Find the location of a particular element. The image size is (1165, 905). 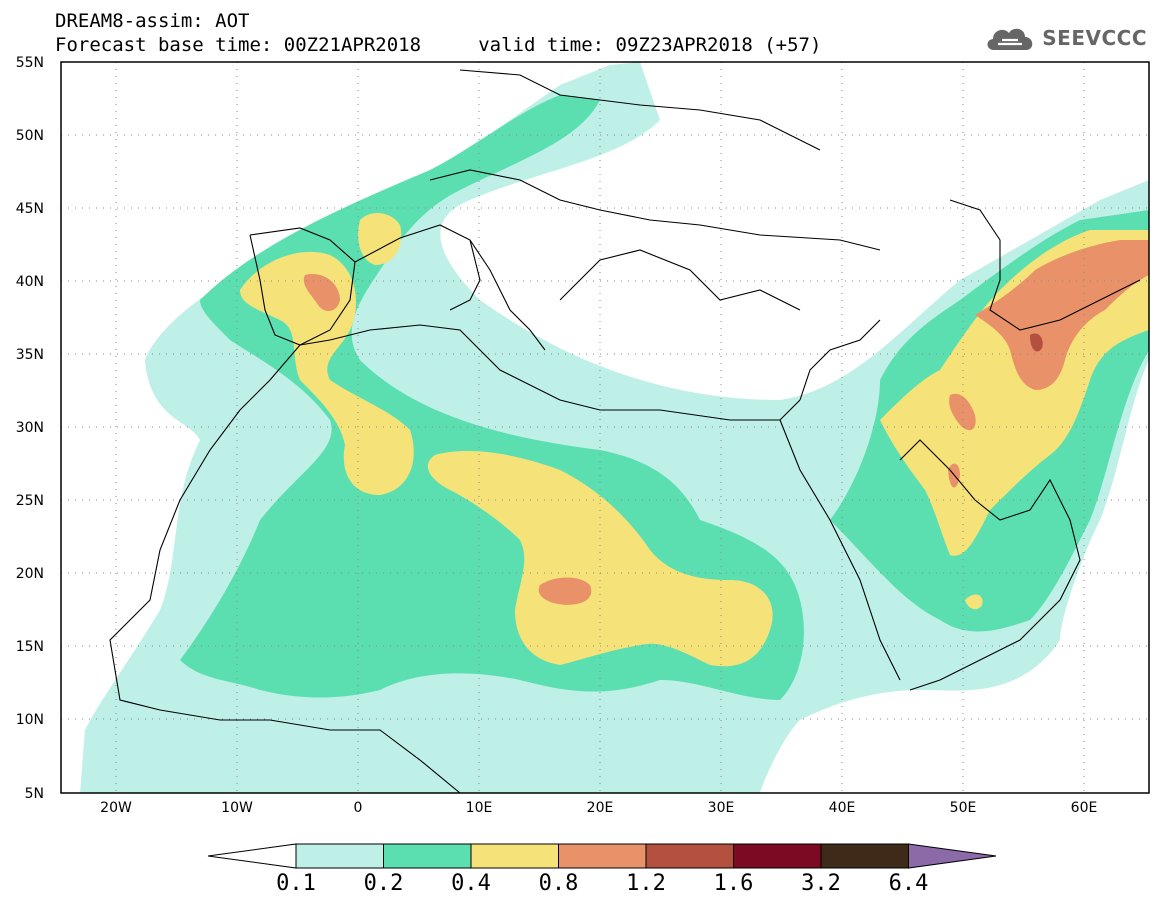

lat-label: 55N is located at coordinates (30, 63).